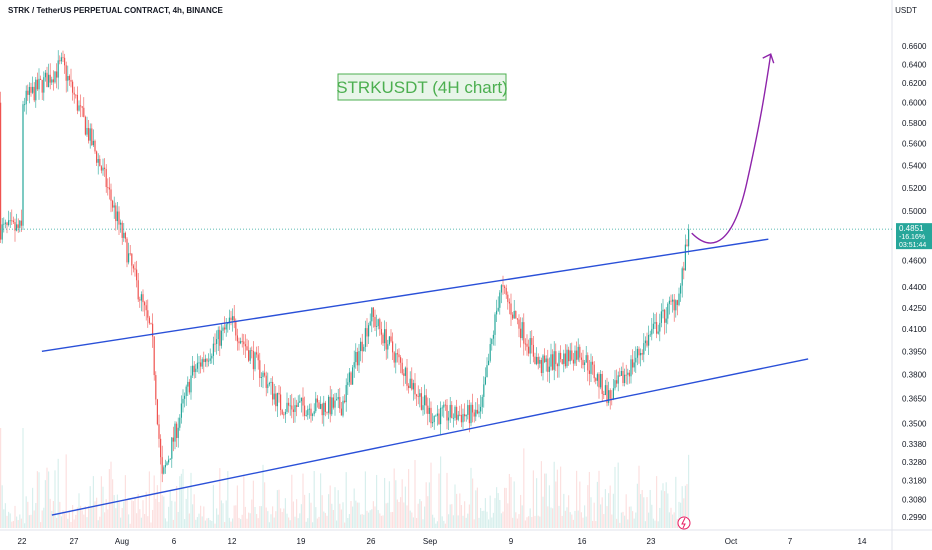  Describe the element at coordinates (422, 87) in the screenshot. I see `annotation-box` at that location.